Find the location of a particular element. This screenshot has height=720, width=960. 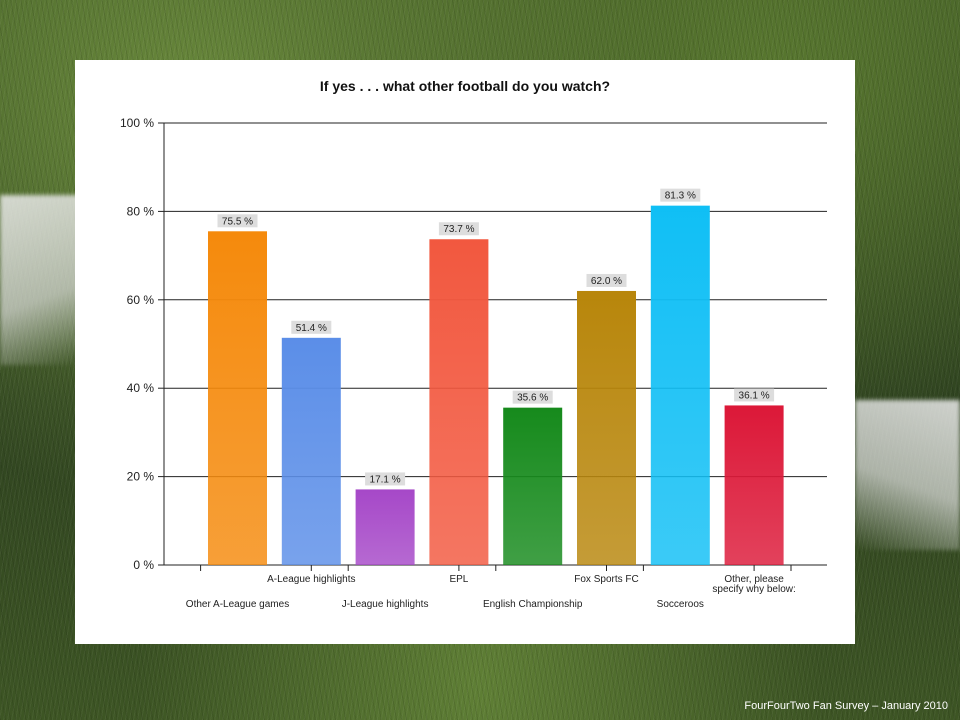

data-label: 51.4 % is located at coordinates (311, 328).